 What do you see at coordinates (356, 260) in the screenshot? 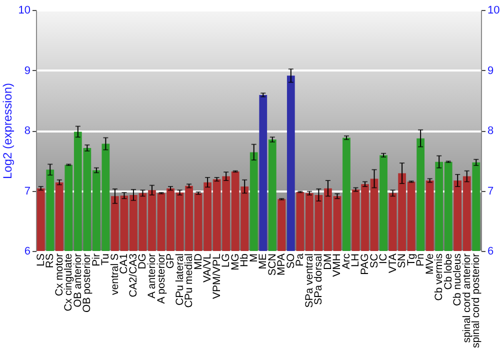
I see `x-tick-label: LH` at bounding box center [356, 260].